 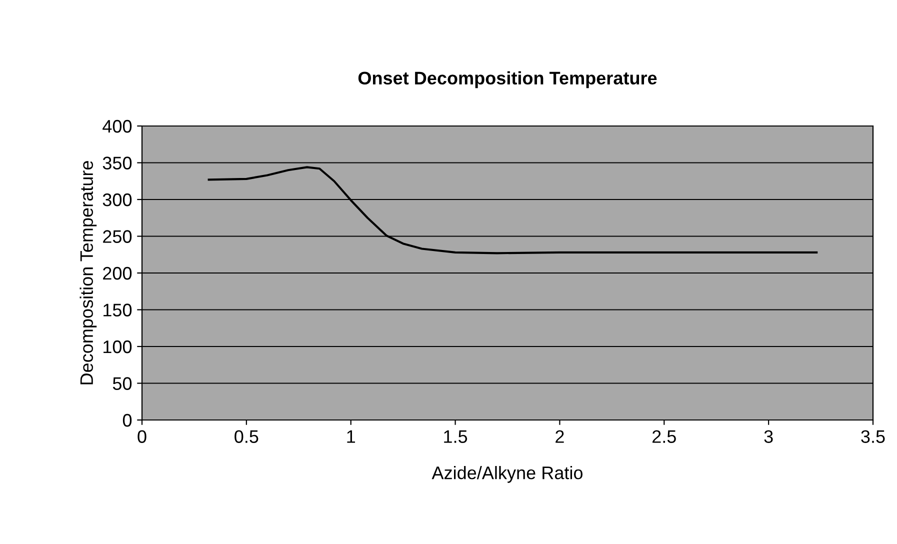 I want to click on x-axis-title: Azide/Alkyne Ratio, so click(x=507, y=474).